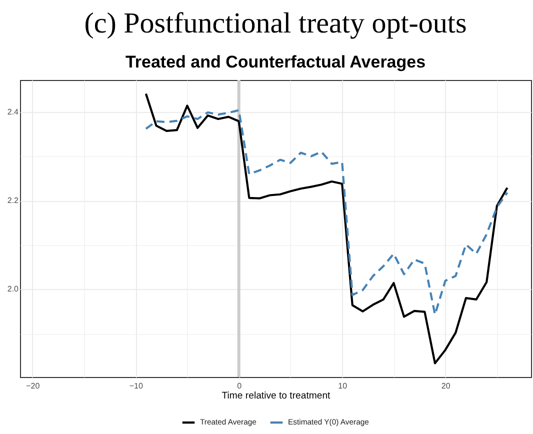  I want to click on x-tick-label: −10, so click(136, 386).